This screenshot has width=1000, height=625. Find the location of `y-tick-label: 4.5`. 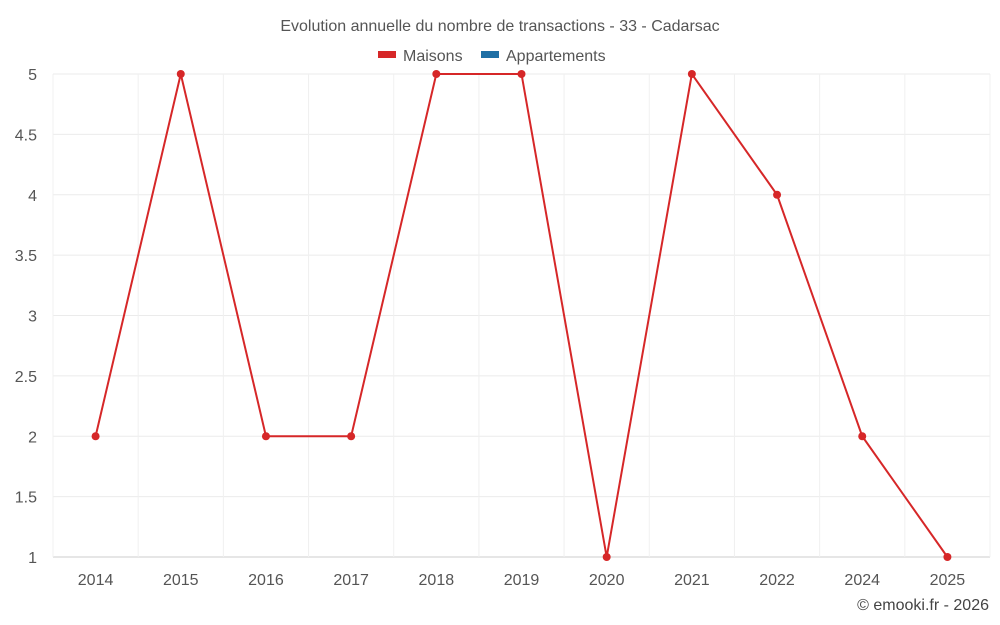

y-tick-label: 4.5 is located at coordinates (26, 135).